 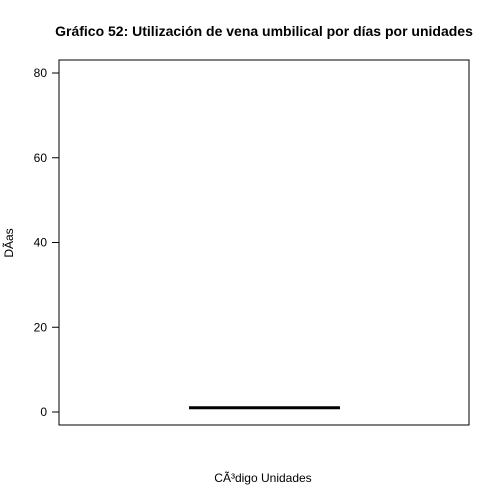 What do you see at coordinates (262, 478) in the screenshot?
I see `x-axis-label: CÃ³digo Unidades` at bounding box center [262, 478].